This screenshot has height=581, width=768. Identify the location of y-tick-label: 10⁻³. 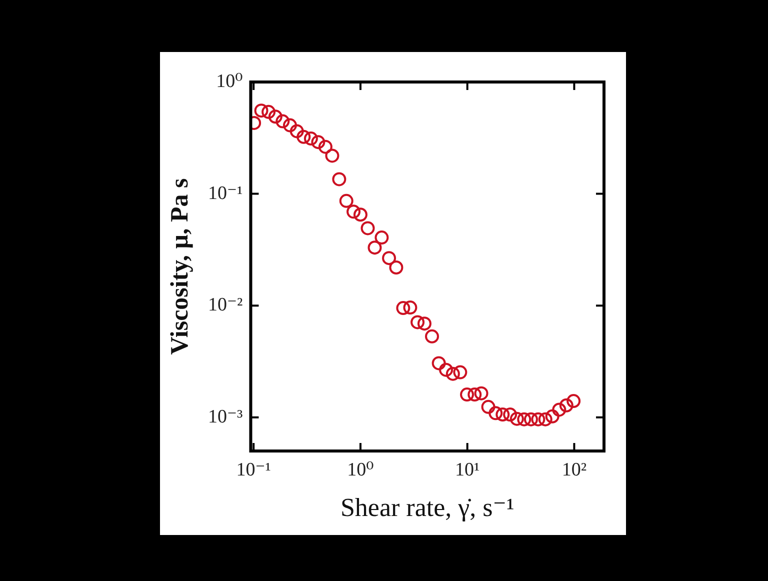
(226, 417).